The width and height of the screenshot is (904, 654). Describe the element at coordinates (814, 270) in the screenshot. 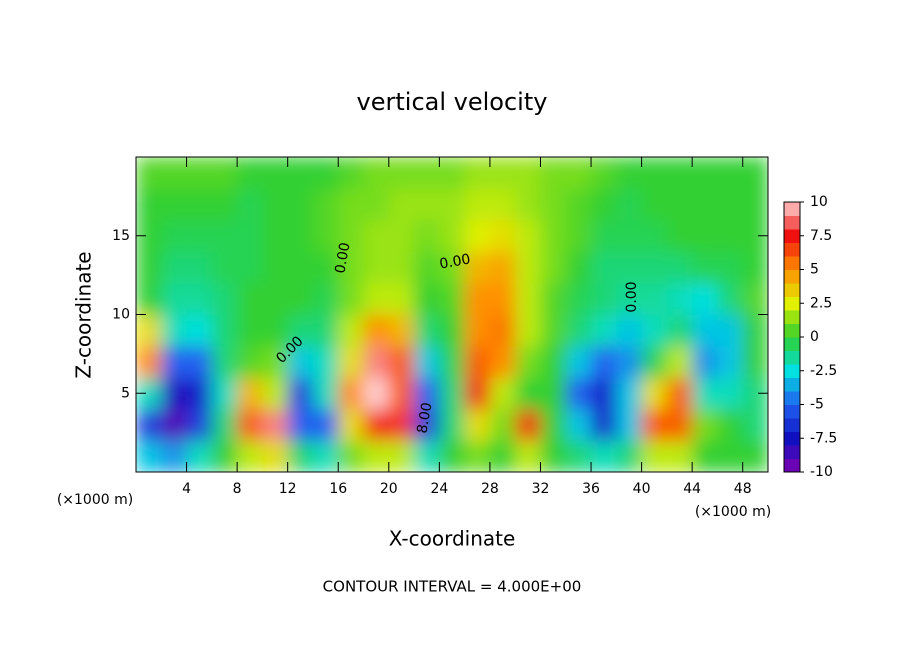

I see `colorbar-tick-label: 5` at that location.